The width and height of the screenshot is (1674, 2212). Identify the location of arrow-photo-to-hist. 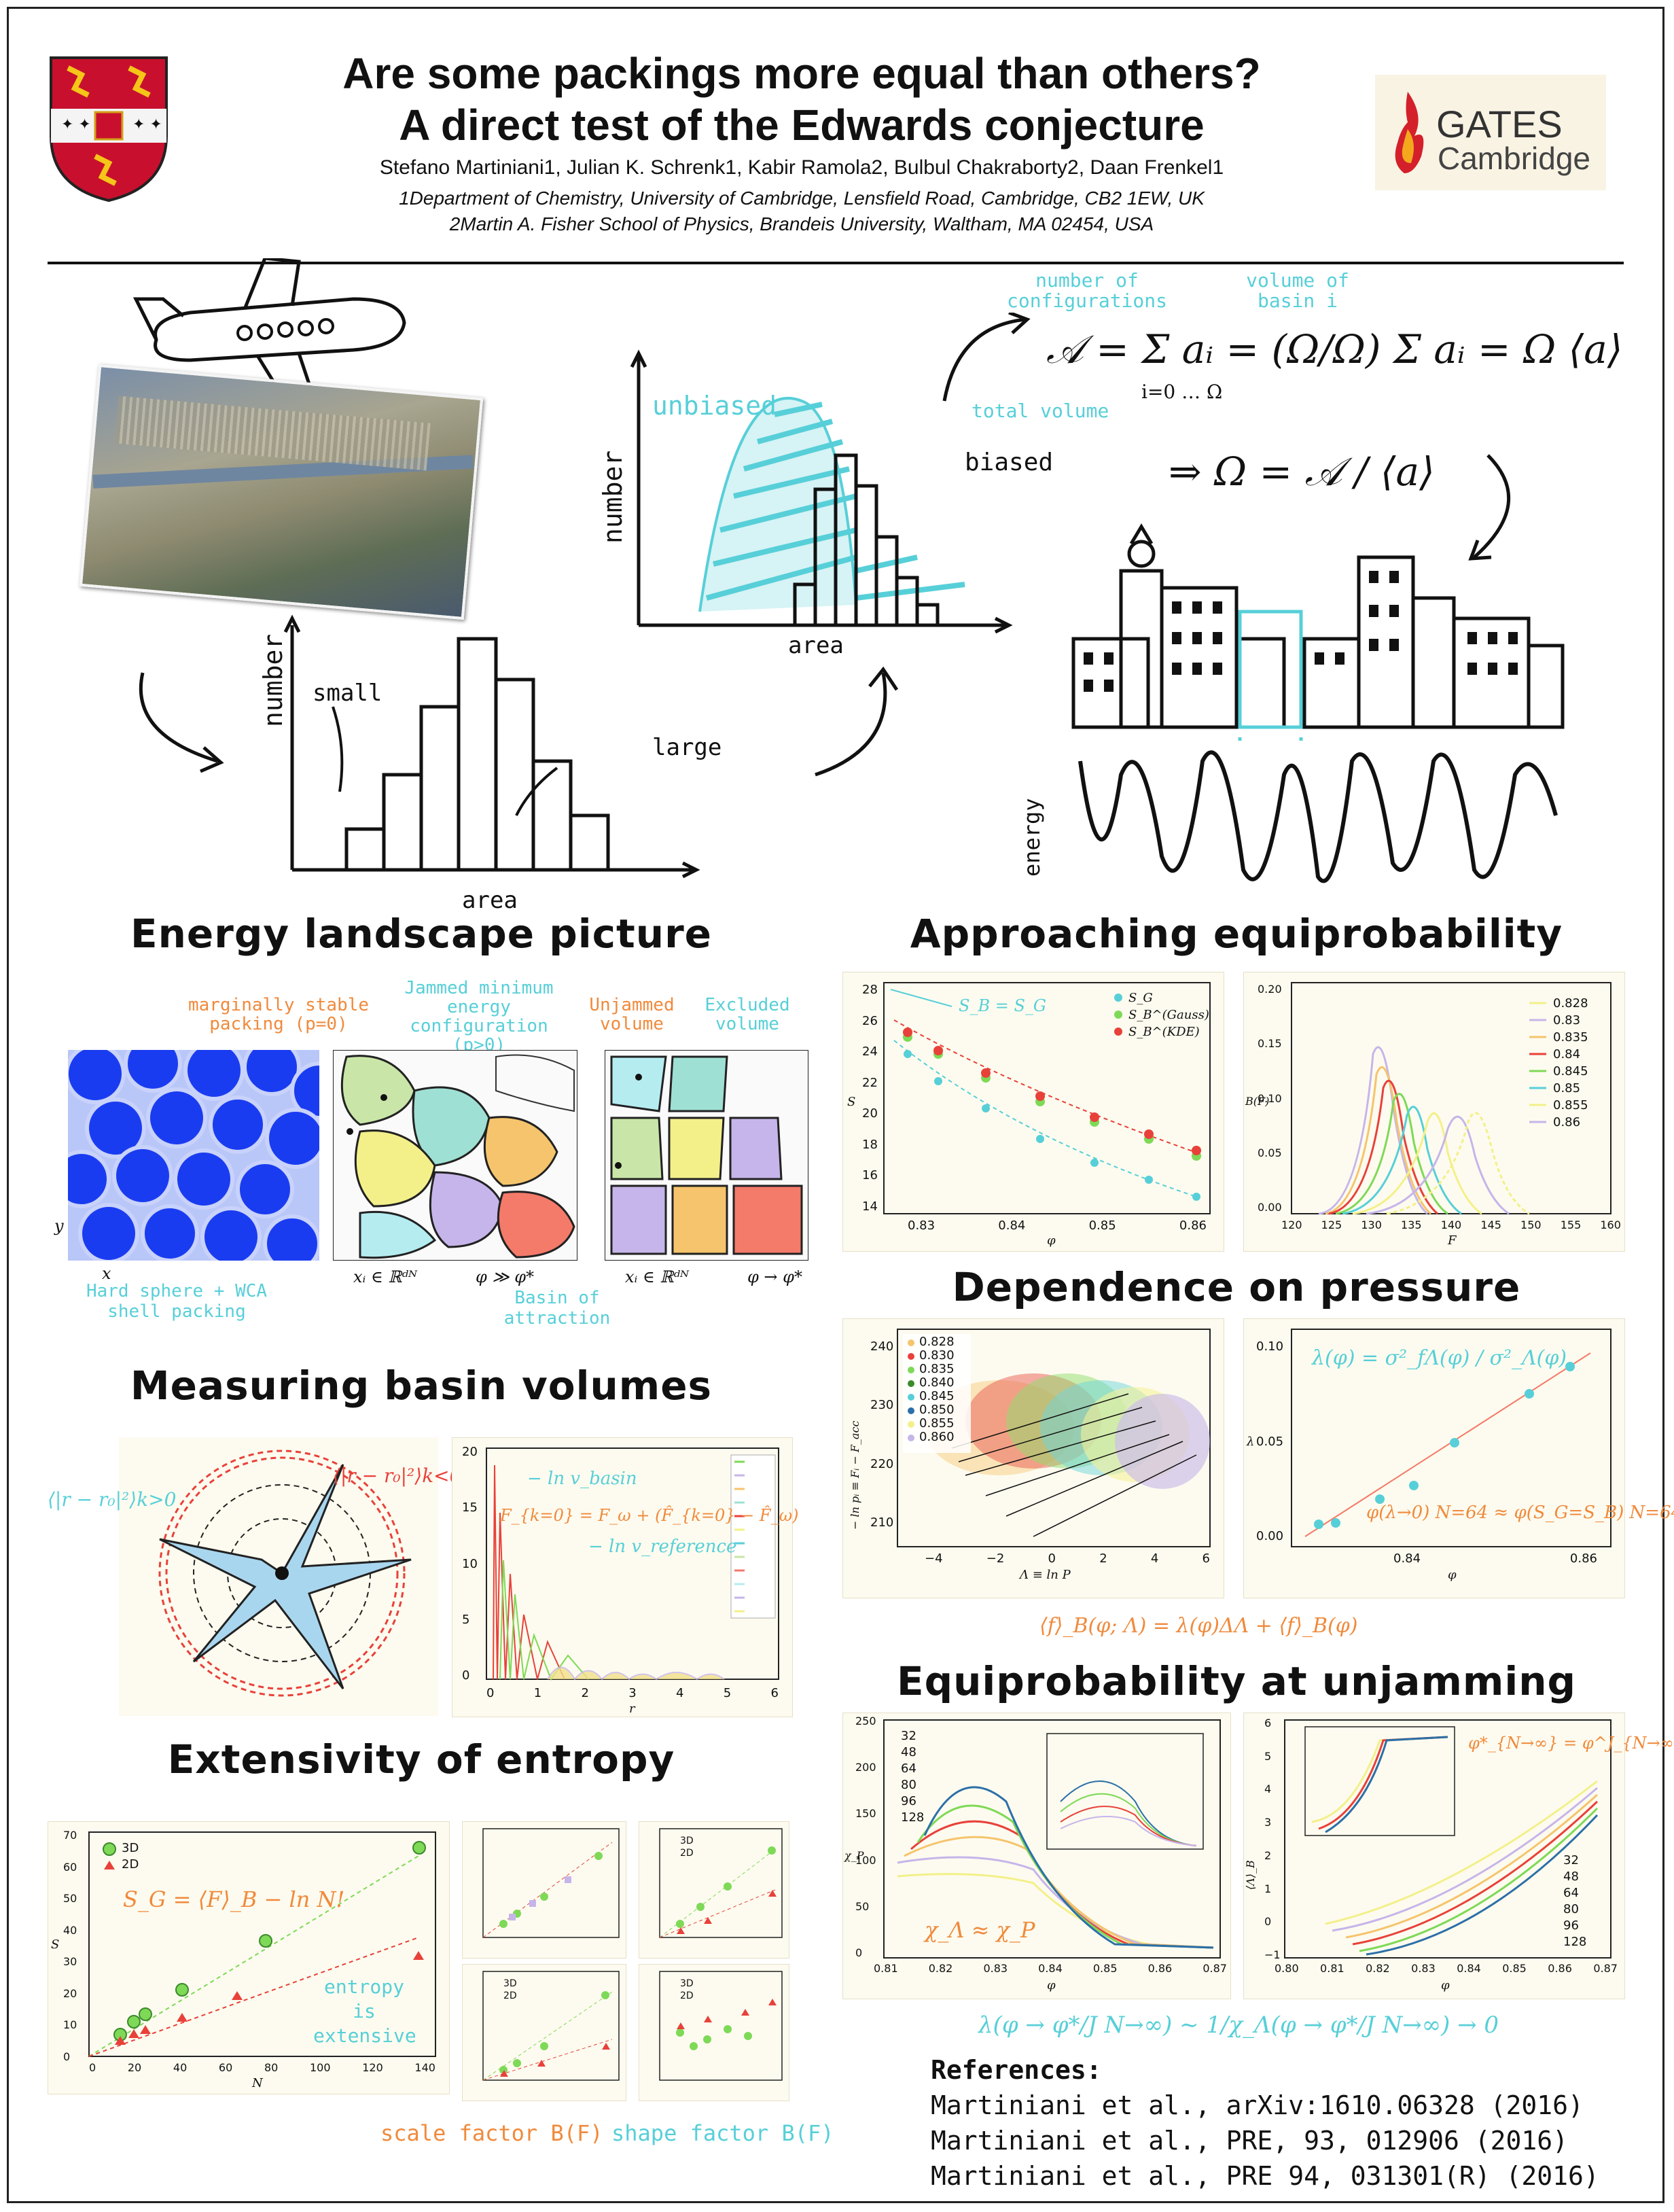
(181, 723).